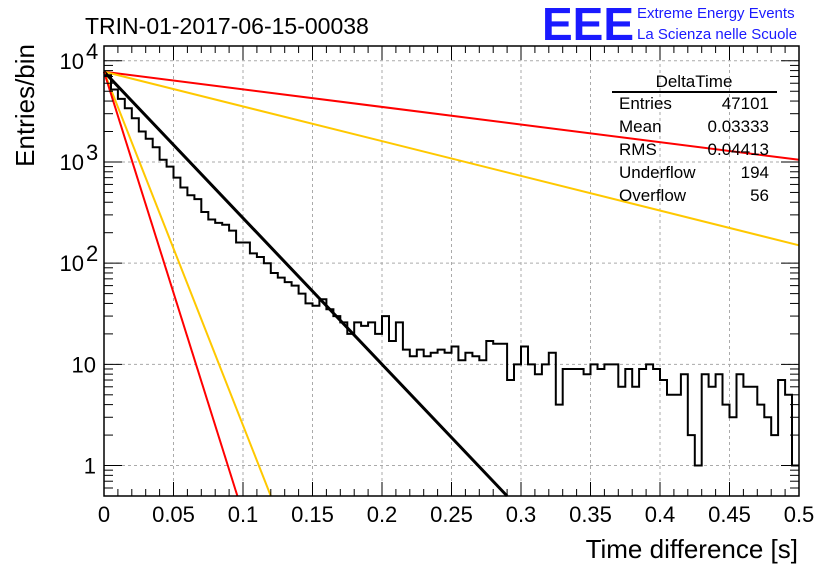 This screenshot has height=572, width=836. What do you see at coordinates (645, 103) in the screenshot?
I see `stats-label: Entries` at bounding box center [645, 103].